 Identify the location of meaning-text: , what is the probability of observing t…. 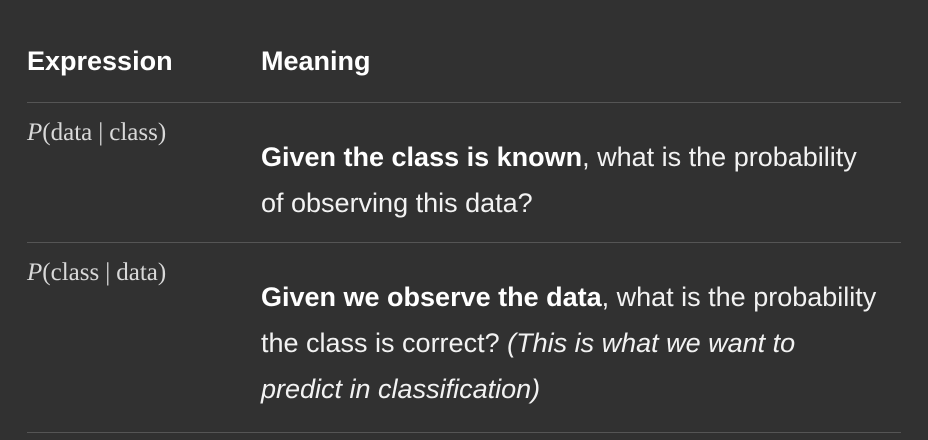
(559, 180).